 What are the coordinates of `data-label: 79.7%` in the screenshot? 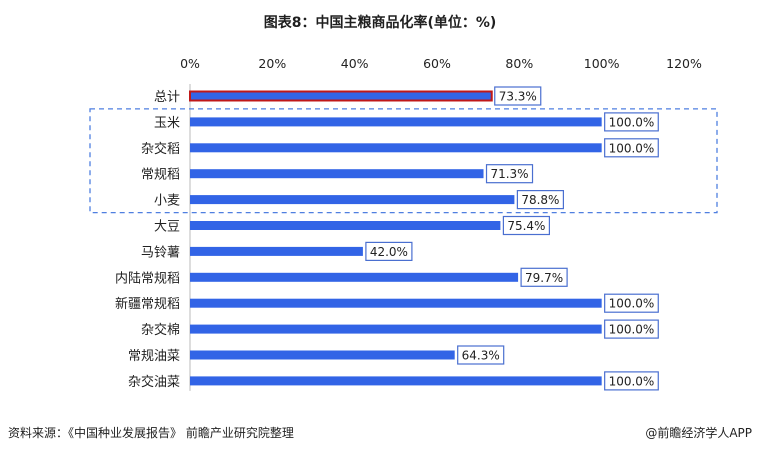 It's located at (544, 278).